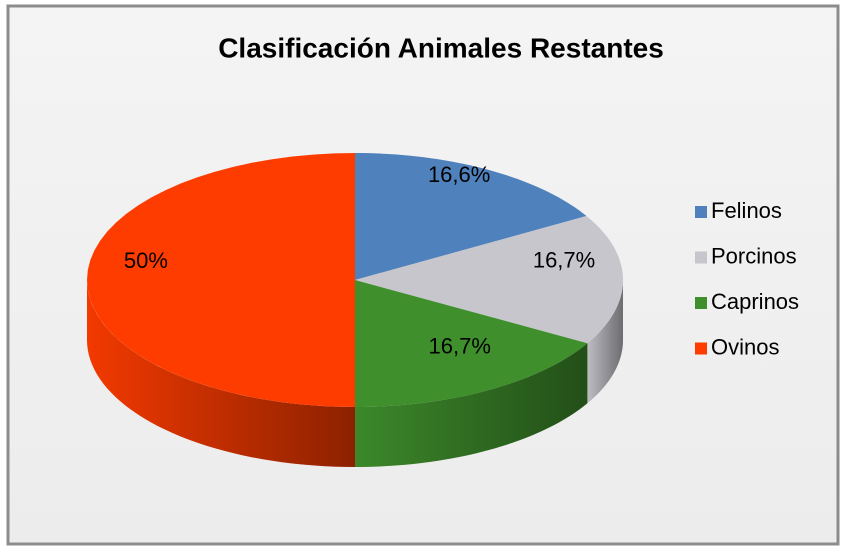 The image size is (849, 547). Describe the element at coordinates (745, 346) in the screenshot. I see `legend-label: Ovinos` at that location.